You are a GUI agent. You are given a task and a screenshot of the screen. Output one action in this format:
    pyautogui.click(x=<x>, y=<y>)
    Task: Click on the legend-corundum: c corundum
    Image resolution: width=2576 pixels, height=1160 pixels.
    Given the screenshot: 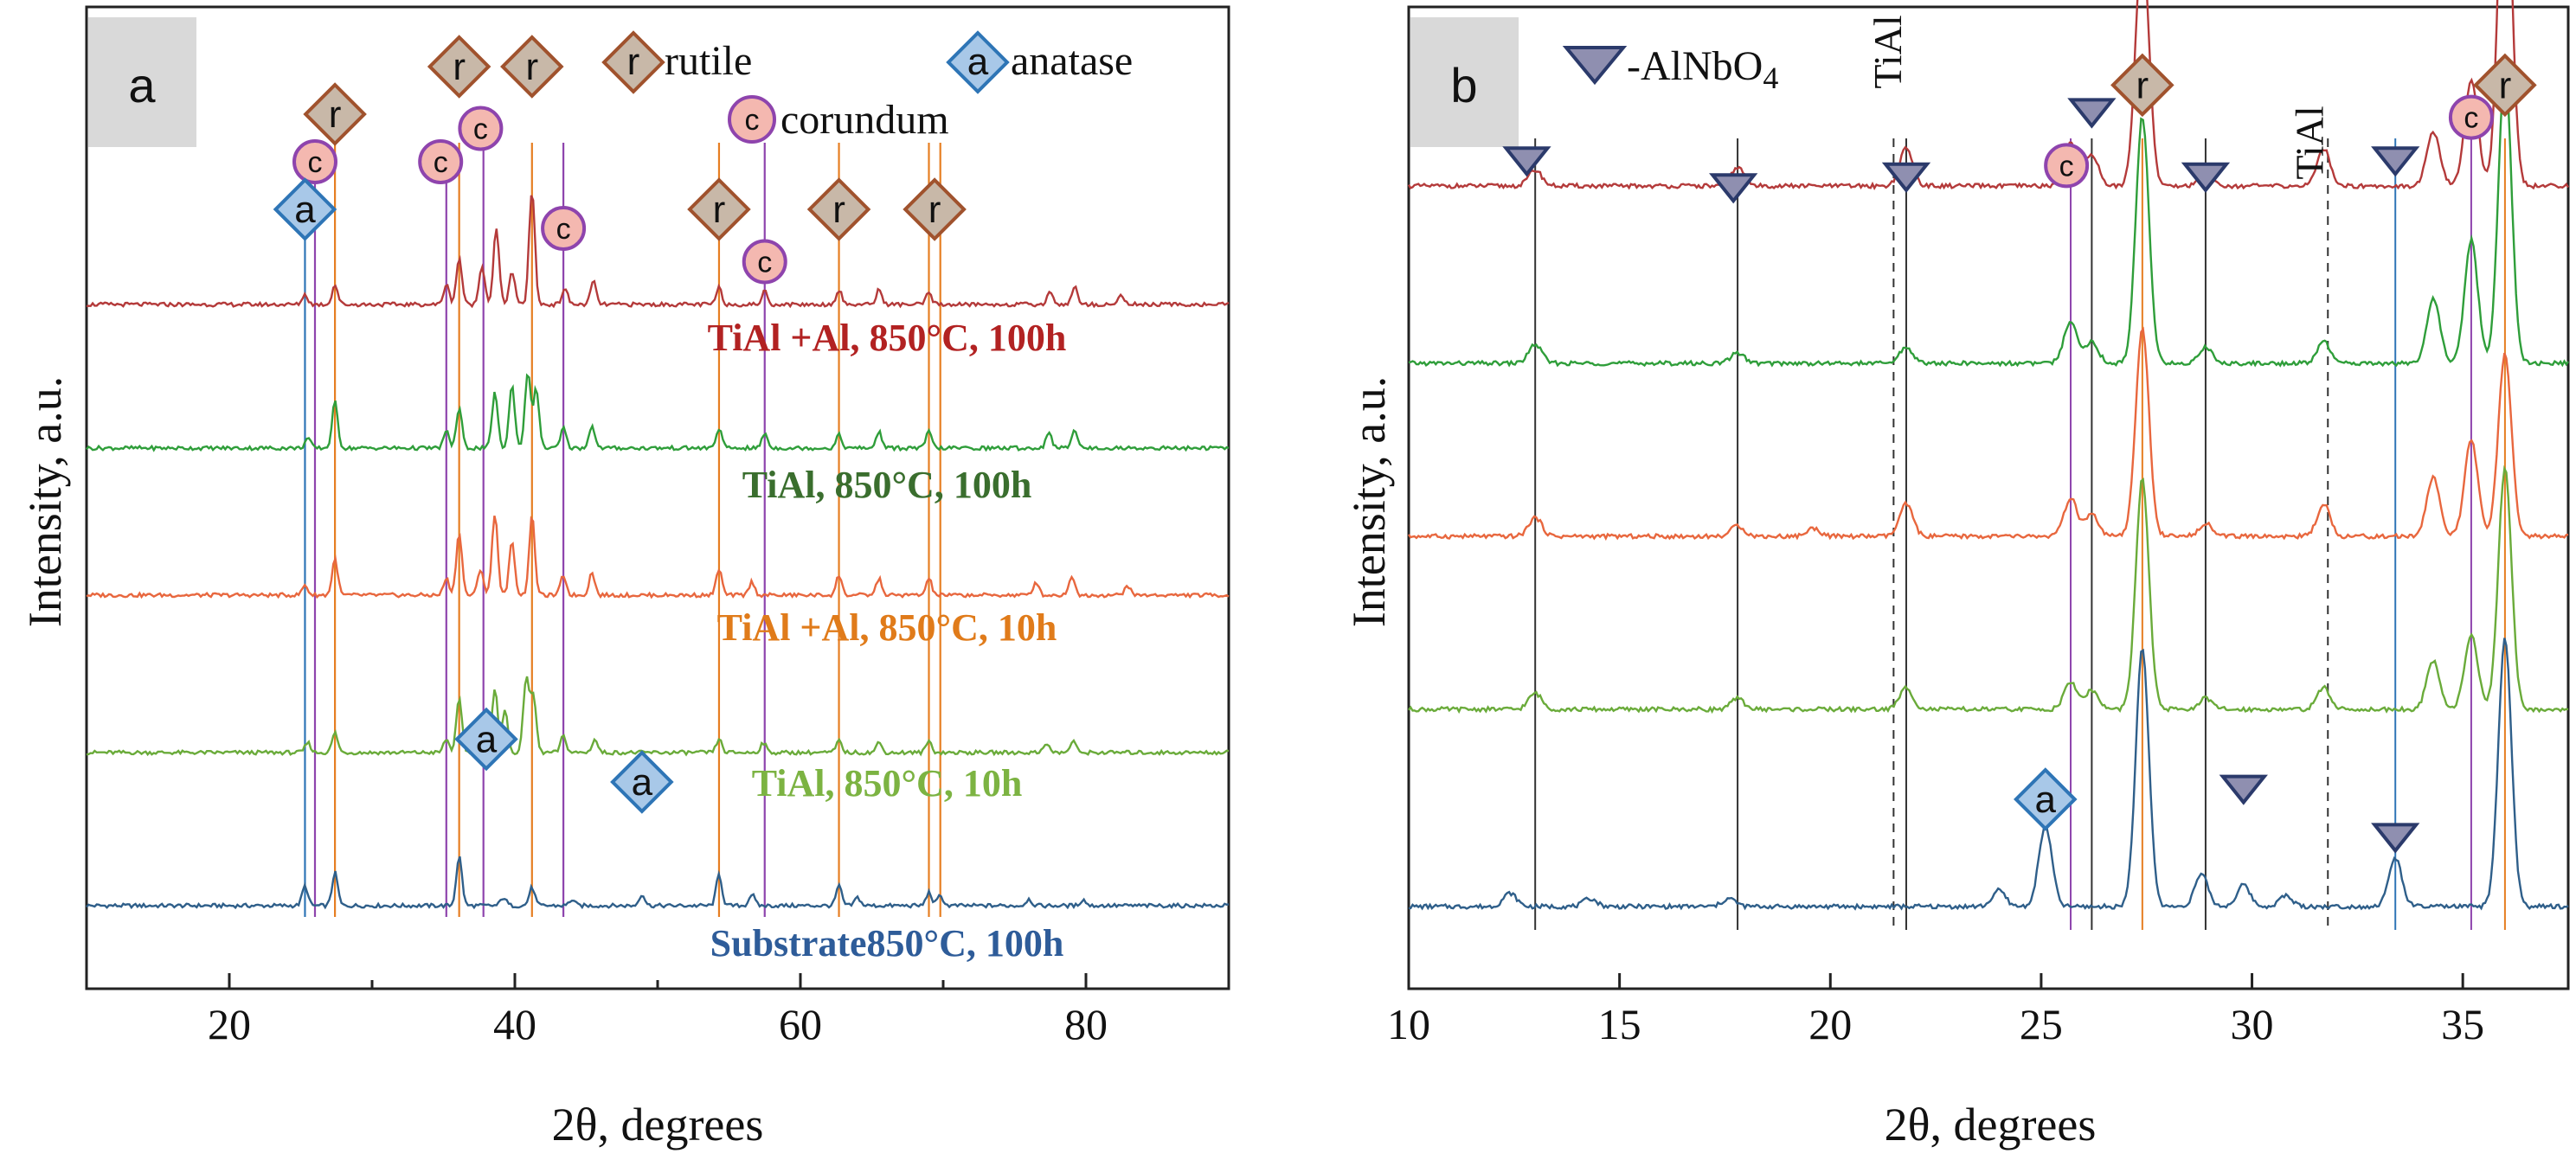 What is the action you would take?
    pyautogui.click(x=839, y=119)
    